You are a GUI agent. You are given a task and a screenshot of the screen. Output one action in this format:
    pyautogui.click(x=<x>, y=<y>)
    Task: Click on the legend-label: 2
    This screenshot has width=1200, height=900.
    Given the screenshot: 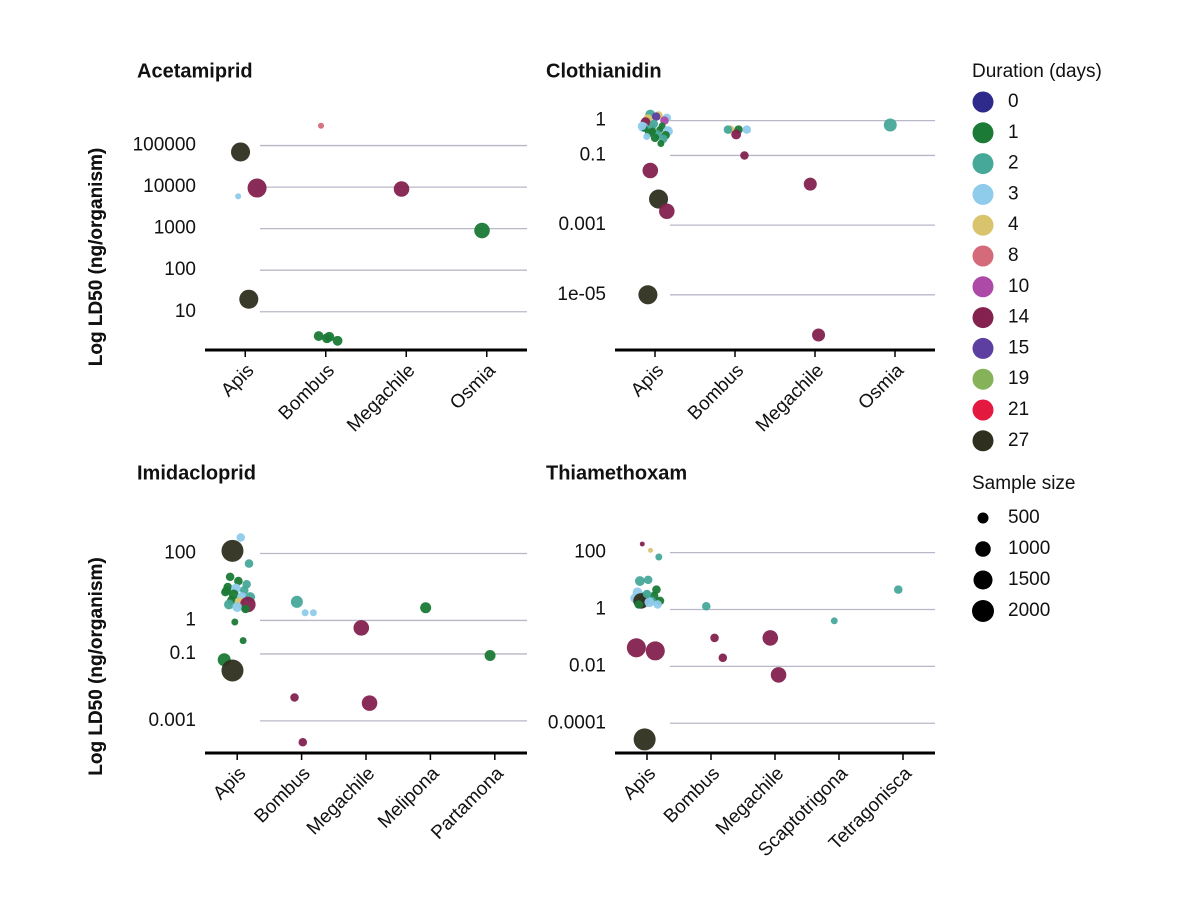 What is the action you would take?
    pyautogui.click(x=1013, y=163)
    